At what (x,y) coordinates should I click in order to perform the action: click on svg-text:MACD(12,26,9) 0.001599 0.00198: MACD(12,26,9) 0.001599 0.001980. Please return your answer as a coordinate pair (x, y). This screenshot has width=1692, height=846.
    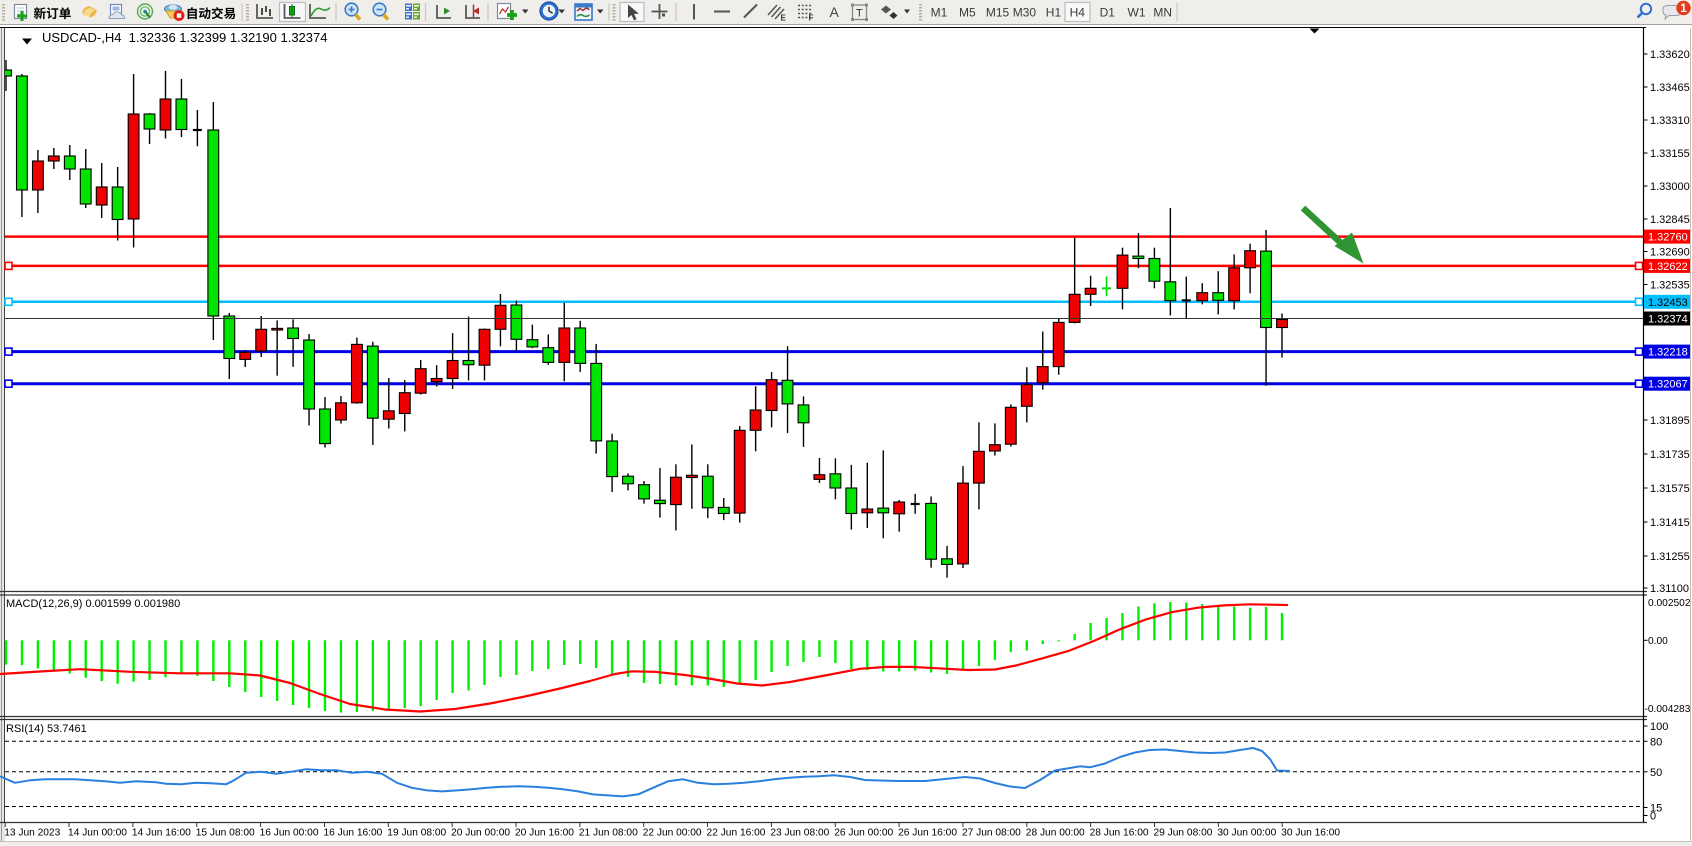
    Looking at the image, I should click on (93, 604).